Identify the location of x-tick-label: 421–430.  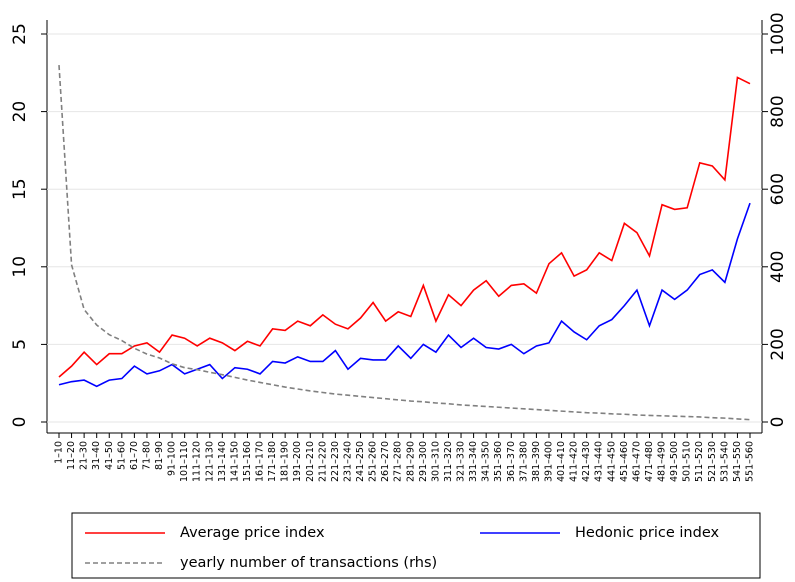
(586, 461).